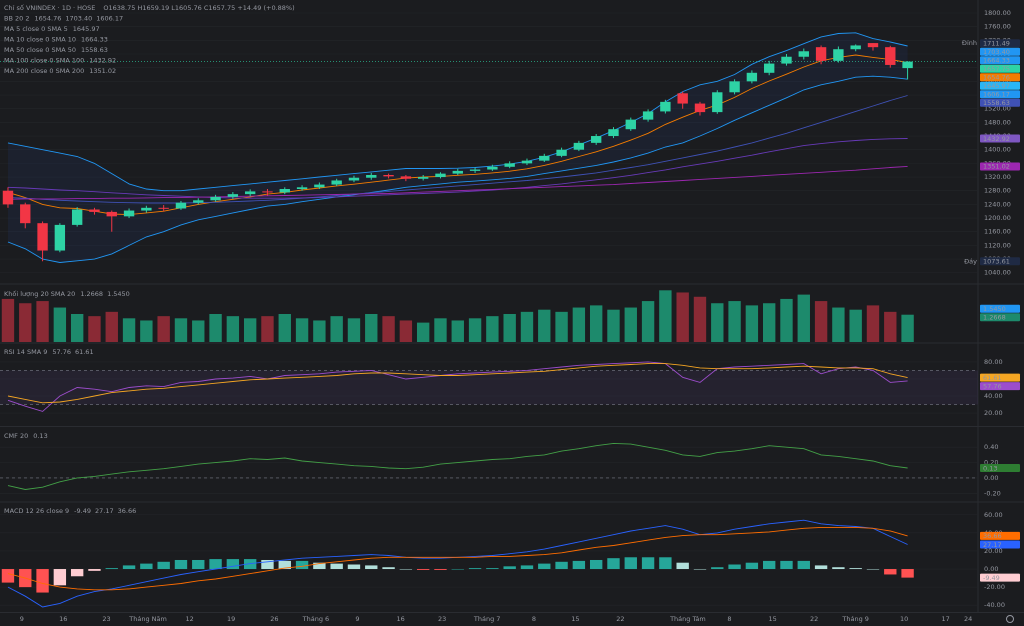 The image size is (1024, 626). Describe the element at coordinates (990, 468) in the screenshot. I see `value-tag-text: 0.13` at that location.